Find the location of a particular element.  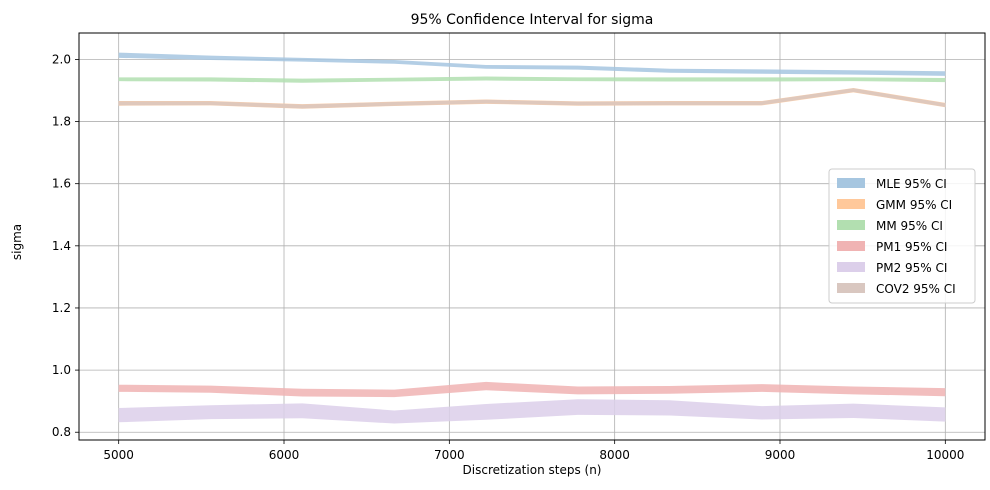

x-tick-label: 6000 is located at coordinates (284, 455).